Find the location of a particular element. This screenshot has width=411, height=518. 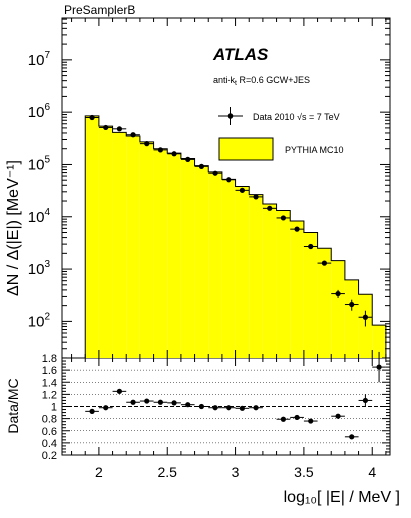

y-tick-label: 10⁴ is located at coordinates (39, 216).